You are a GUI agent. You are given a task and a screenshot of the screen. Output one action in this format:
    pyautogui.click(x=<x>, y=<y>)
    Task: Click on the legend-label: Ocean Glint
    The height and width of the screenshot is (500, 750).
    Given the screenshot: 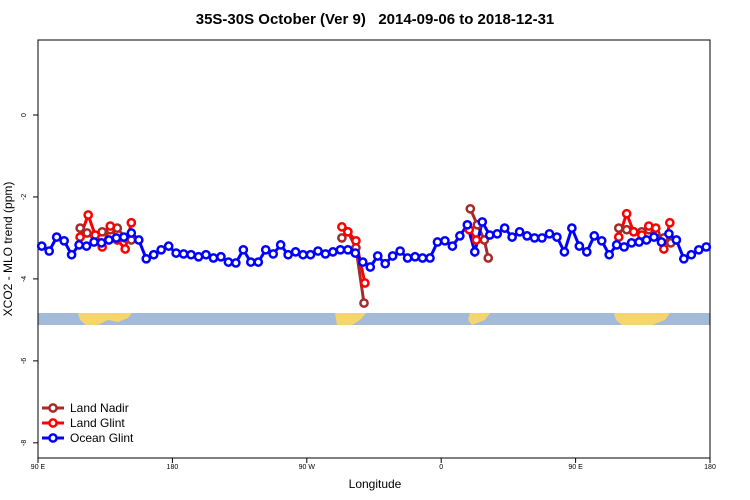 What is the action you would take?
    pyautogui.click(x=102, y=438)
    